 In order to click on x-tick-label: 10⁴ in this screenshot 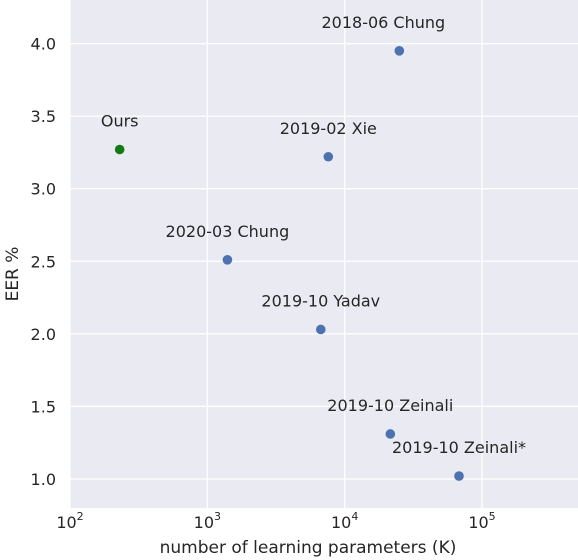, I will do `click(344, 521)`.